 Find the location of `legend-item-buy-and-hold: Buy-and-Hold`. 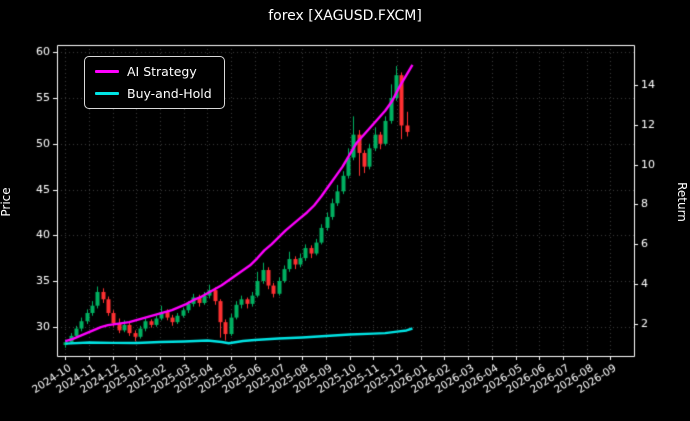

legend-item-buy-and-hold: Buy-and-Hold is located at coordinates (153, 93).